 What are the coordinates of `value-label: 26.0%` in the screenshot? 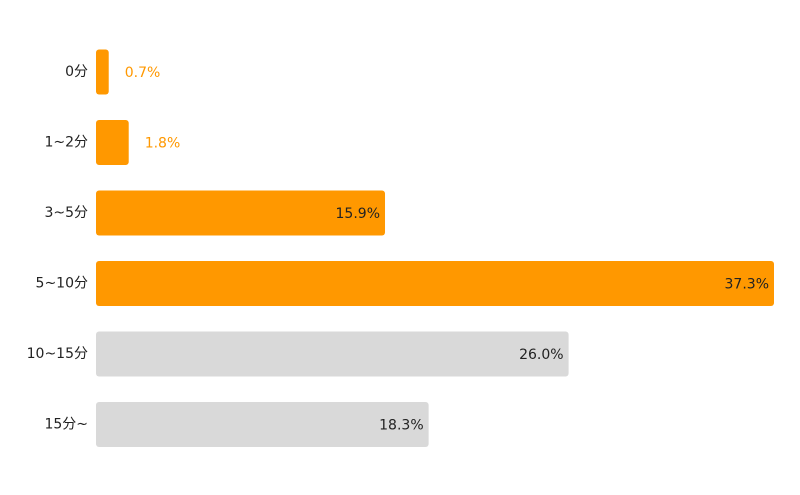 It's located at (541, 355).